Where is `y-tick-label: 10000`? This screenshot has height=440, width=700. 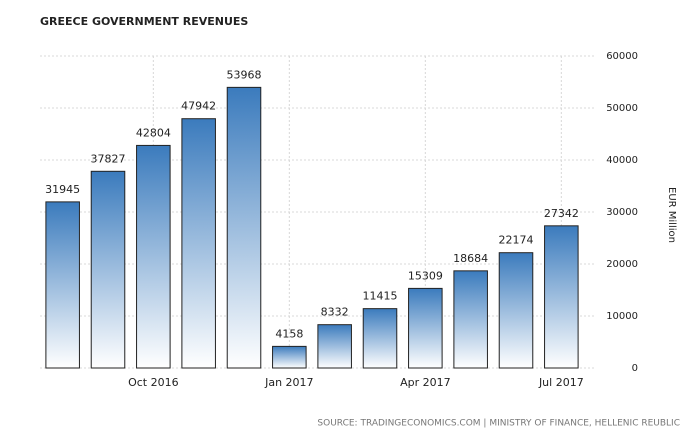
y-tick-label: 10000 is located at coordinates (622, 316).